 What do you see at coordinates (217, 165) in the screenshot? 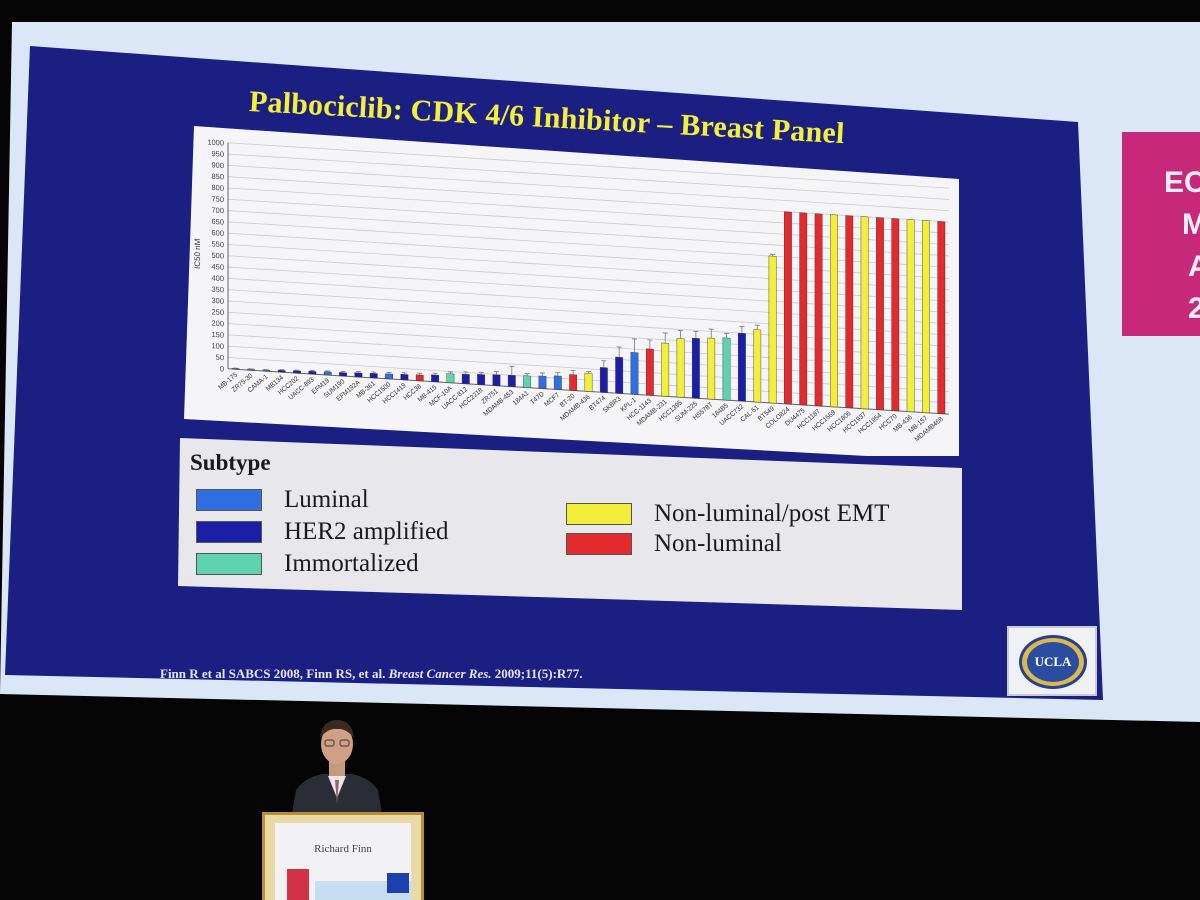
I see `y-tick-label: 900` at bounding box center [217, 165].